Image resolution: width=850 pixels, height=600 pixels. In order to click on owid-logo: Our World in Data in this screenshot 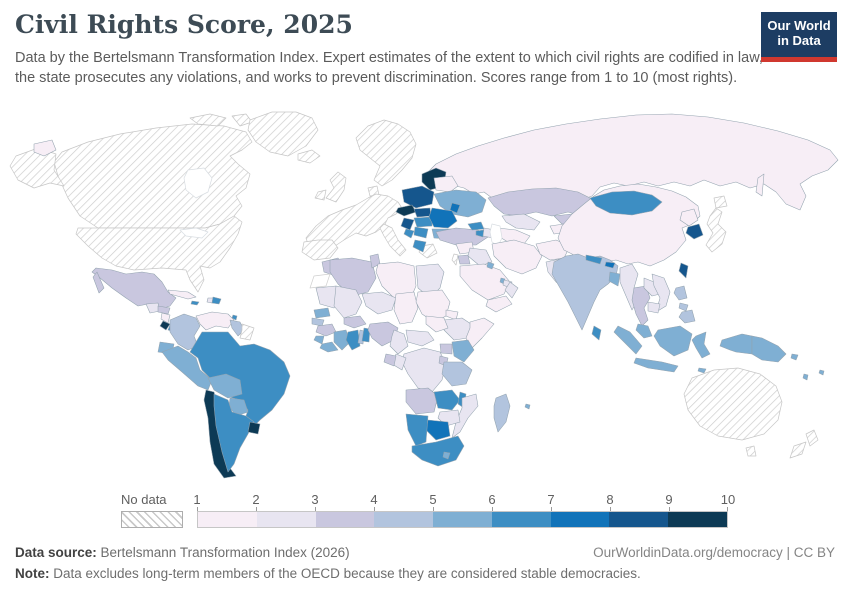, I will do `click(799, 37)`.